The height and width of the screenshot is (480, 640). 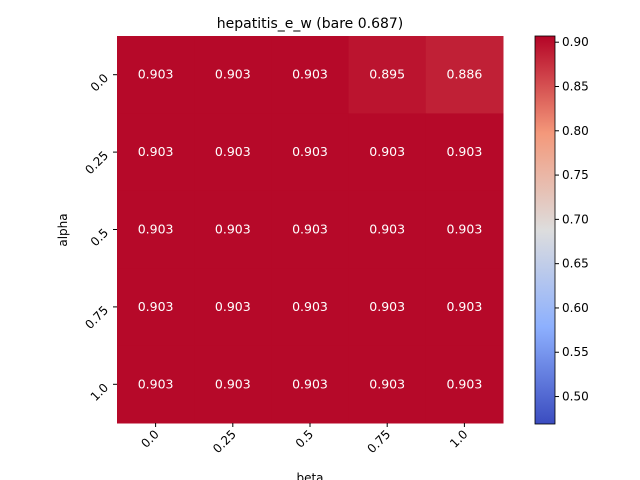 I want to click on colorbar-tick-label: 0.65, so click(x=575, y=264).